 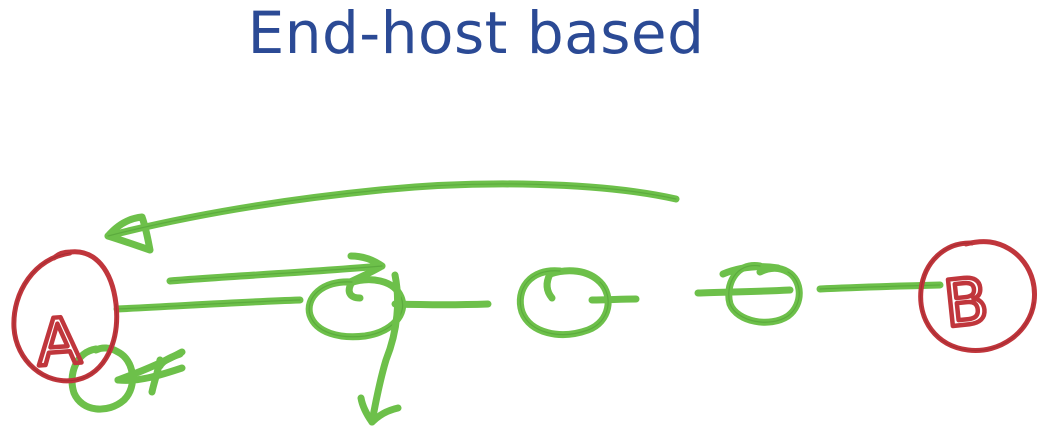 I want to click on network-links, so click(x=528, y=297).